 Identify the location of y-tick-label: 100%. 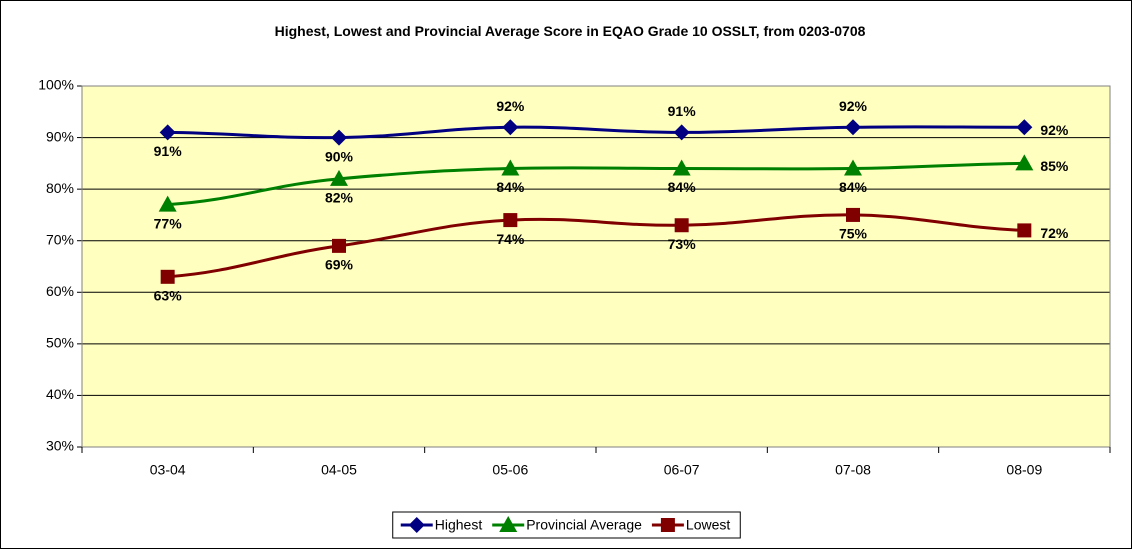
(56, 85).